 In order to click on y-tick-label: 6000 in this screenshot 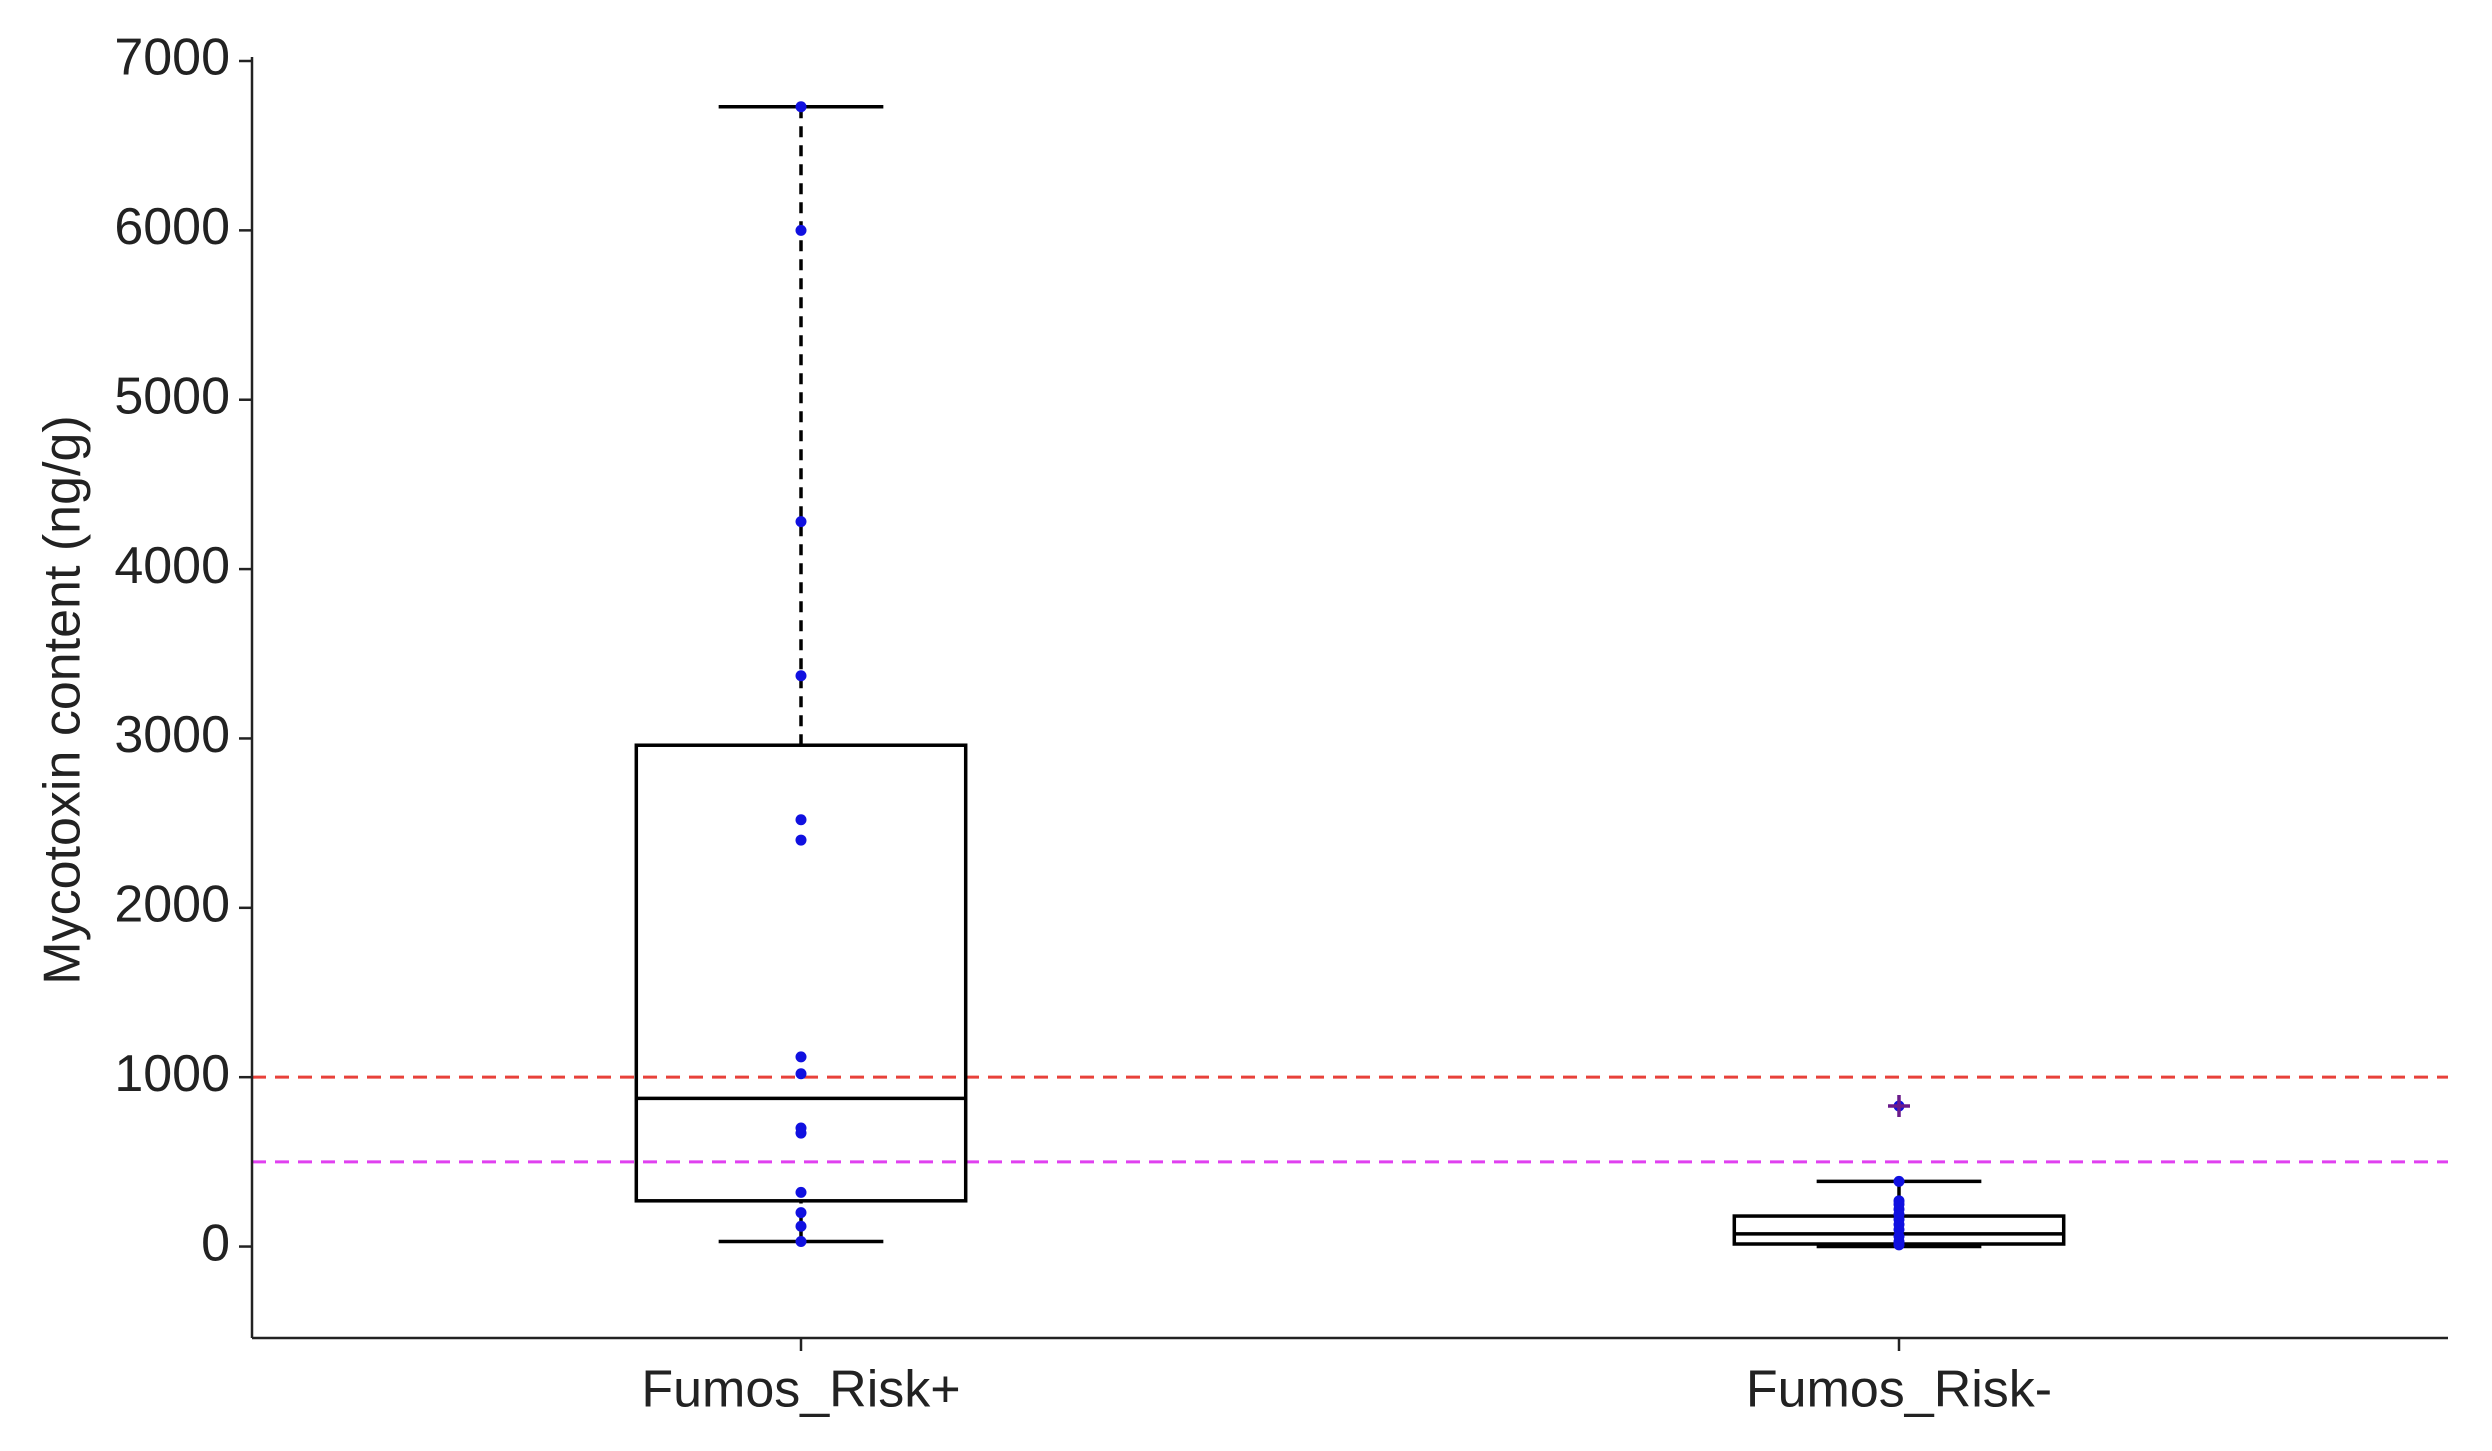, I will do `click(172, 227)`.